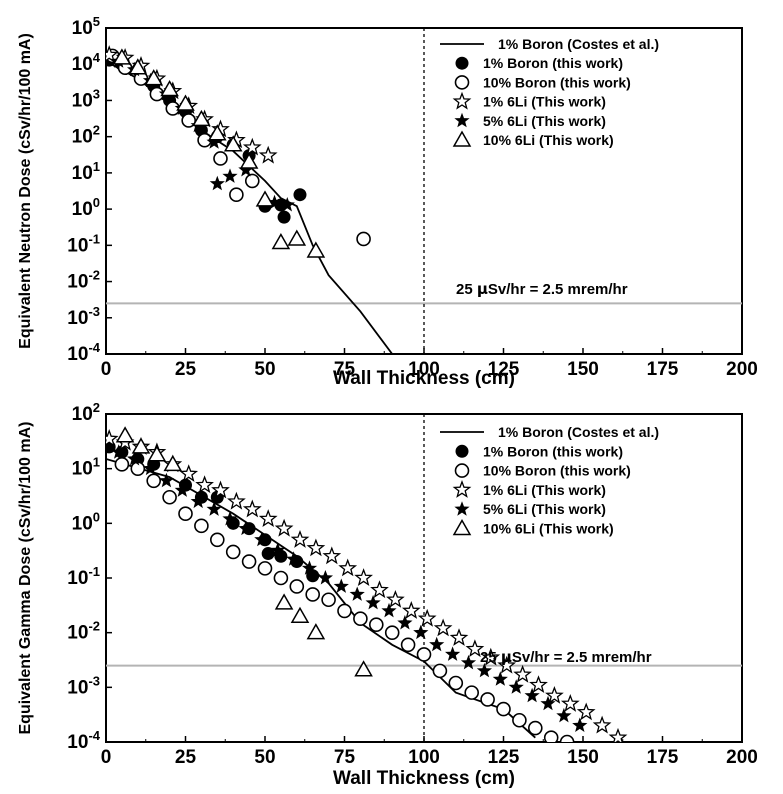 This screenshot has height=794, width=783. What do you see at coordinates (529, 489) in the screenshot?
I see `legend-item: 1% 6Li (This work)` at bounding box center [529, 489].